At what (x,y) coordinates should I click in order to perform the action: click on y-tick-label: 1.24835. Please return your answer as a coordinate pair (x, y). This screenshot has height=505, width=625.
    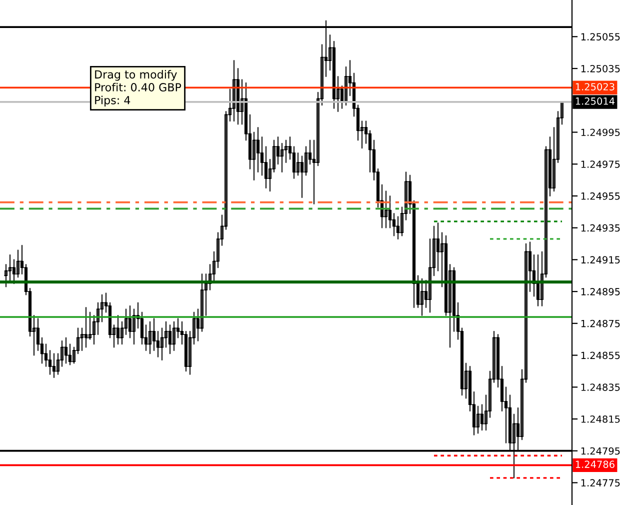
    Looking at the image, I should click on (600, 387).